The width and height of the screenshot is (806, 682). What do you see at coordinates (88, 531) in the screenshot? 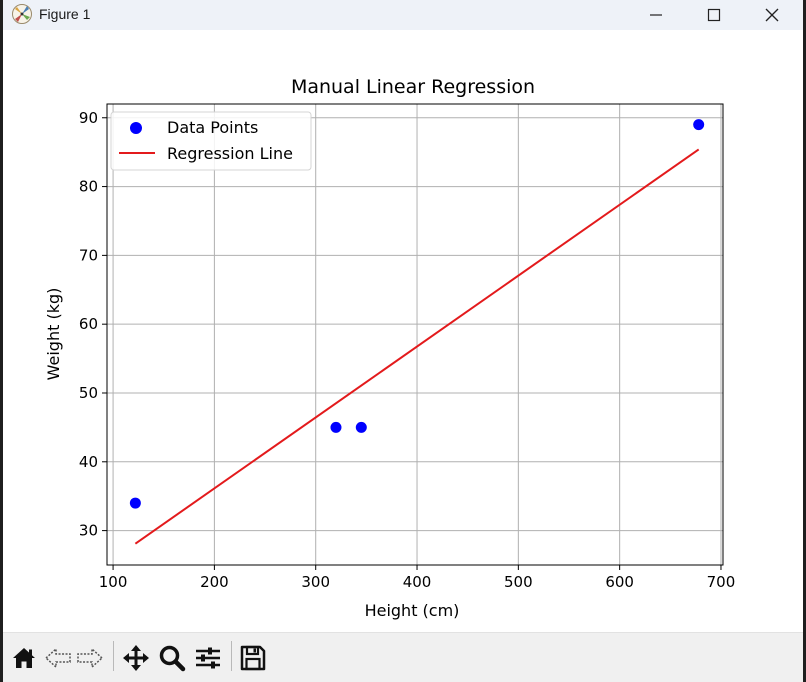
I see `y-tick-label: 30` at bounding box center [88, 531].